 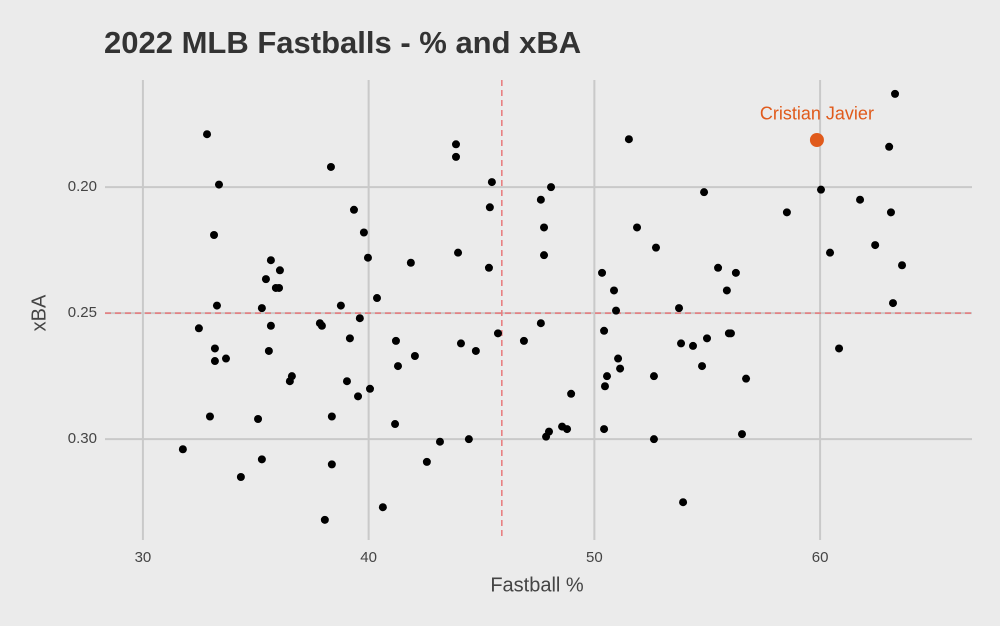 What do you see at coordinates (82, 438) in the screenshot?
I see `y-tick-label: 0.30` at bounding box center [82, 438].